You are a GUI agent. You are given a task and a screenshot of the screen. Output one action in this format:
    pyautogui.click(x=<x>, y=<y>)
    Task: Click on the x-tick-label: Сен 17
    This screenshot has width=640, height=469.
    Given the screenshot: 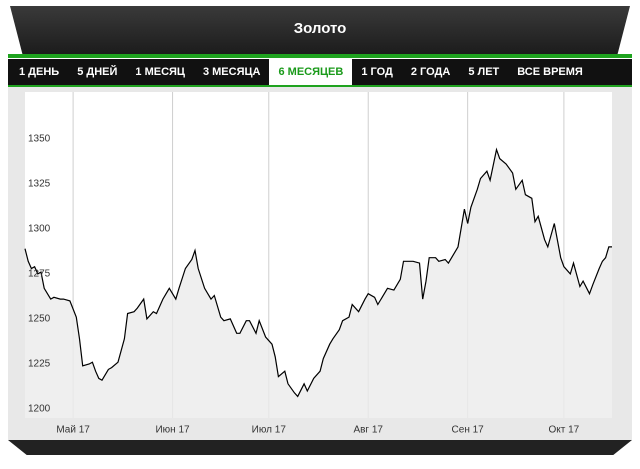 What is the action you would take?
    pyautogui.click(x=468, y=430)
    